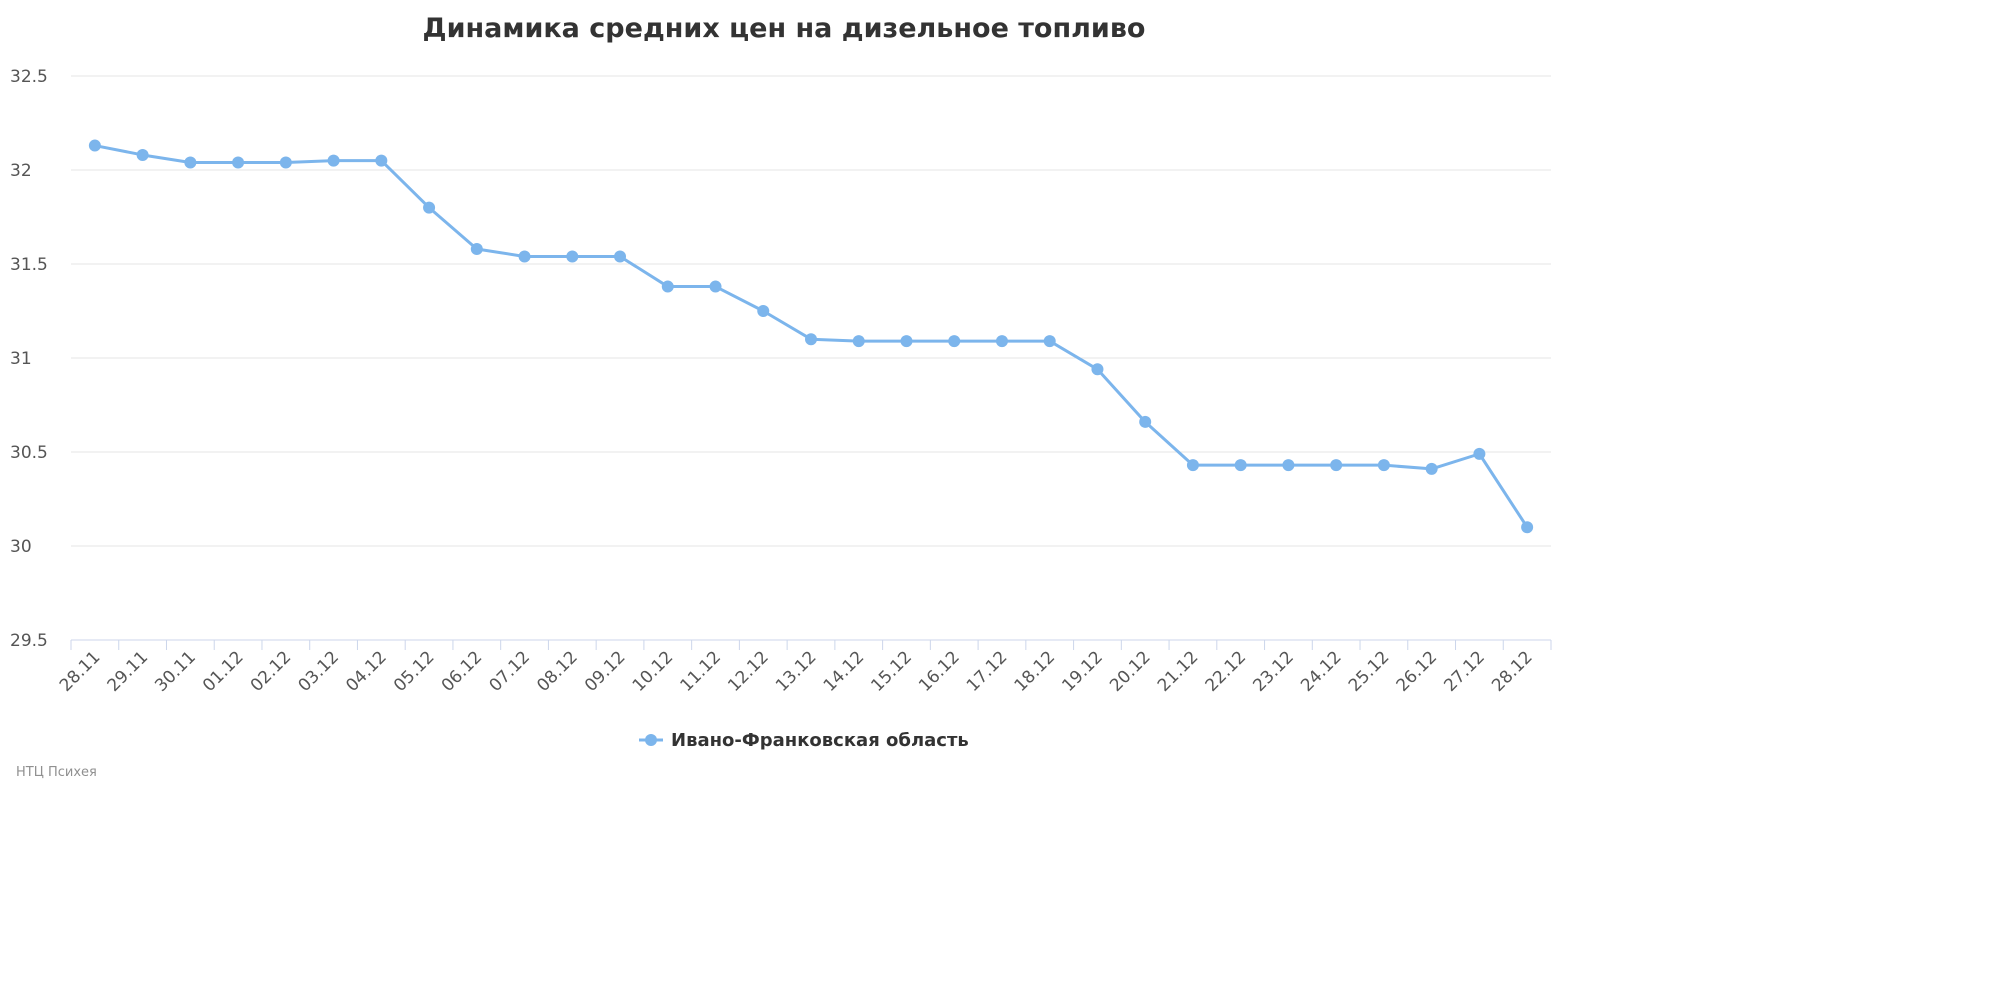 This screenshot has height=1000, width=2000. I want to click on x-tick-label: 25.12, so click(1369, 671).